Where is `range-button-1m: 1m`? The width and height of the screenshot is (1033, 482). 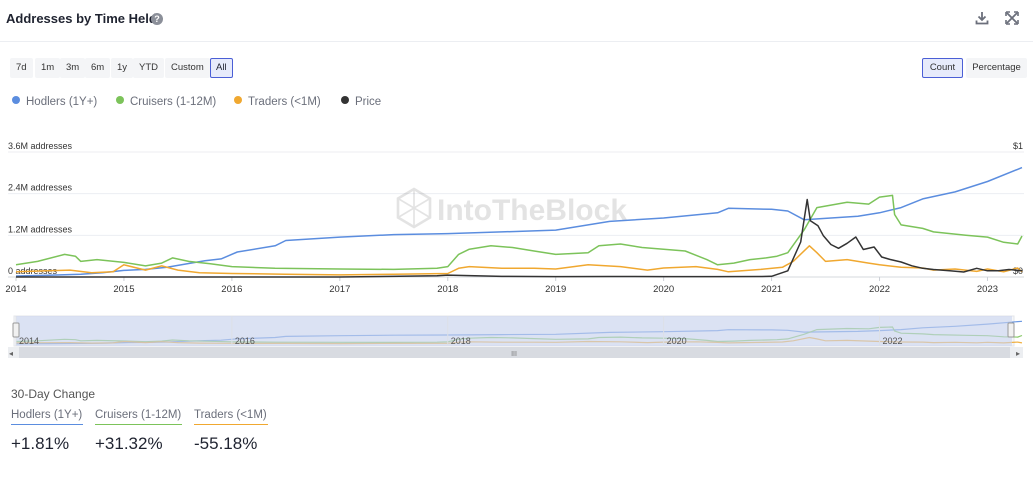
range-button-1m: 1m is located at coordinates (48, 68).